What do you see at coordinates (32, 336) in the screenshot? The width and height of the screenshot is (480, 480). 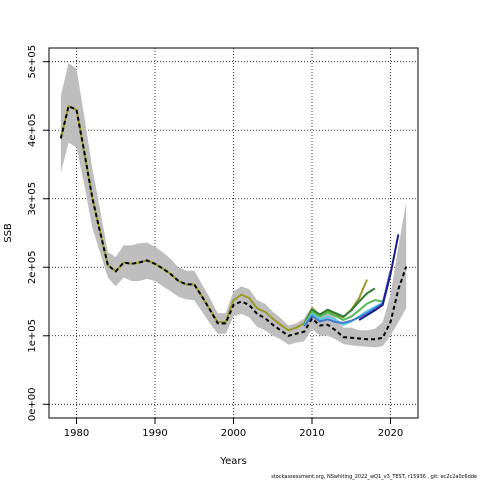 I see `y-tick-label-1: 1e+05` at bounding box center [32, 336].